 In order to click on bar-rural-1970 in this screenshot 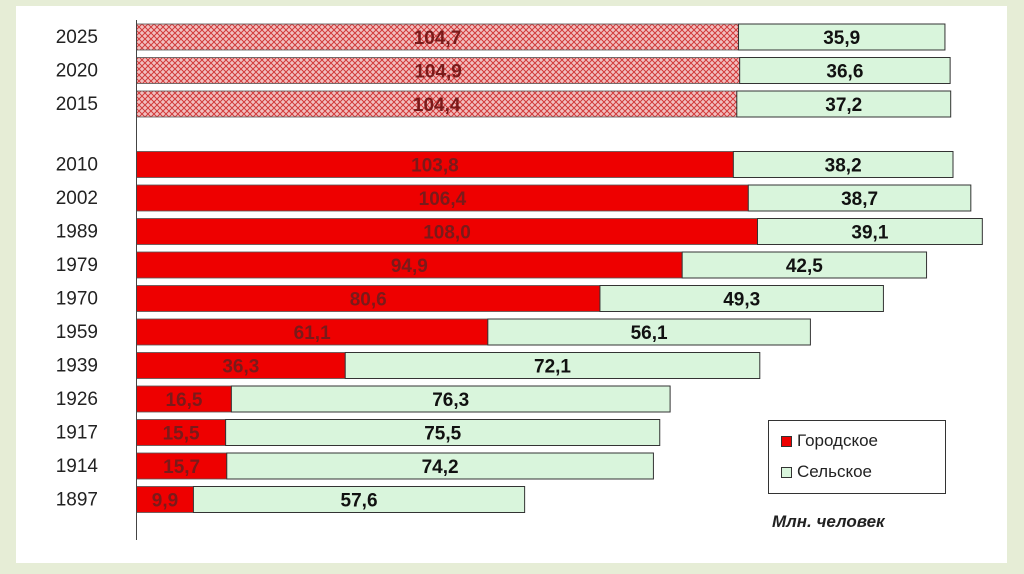, I will do `click(741, 298)`.